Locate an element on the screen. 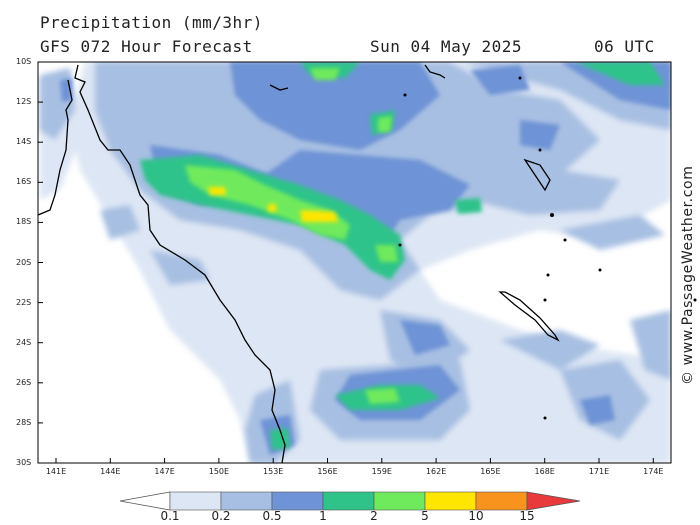 This screenshot has height=525, width=700. lon-label: 162E is located at coordinates (436, 471).